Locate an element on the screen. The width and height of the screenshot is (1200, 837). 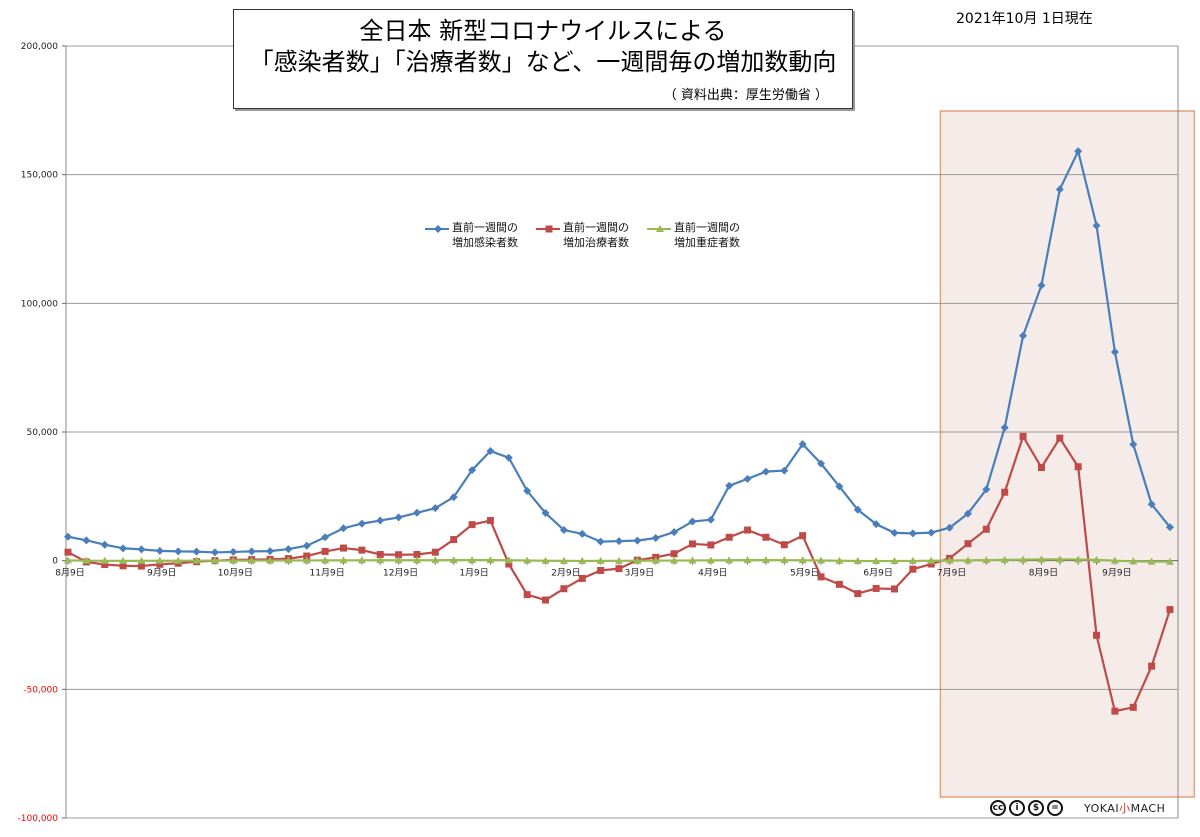
x-tick-label: 12月9日 is located at coordinates (400, 573).